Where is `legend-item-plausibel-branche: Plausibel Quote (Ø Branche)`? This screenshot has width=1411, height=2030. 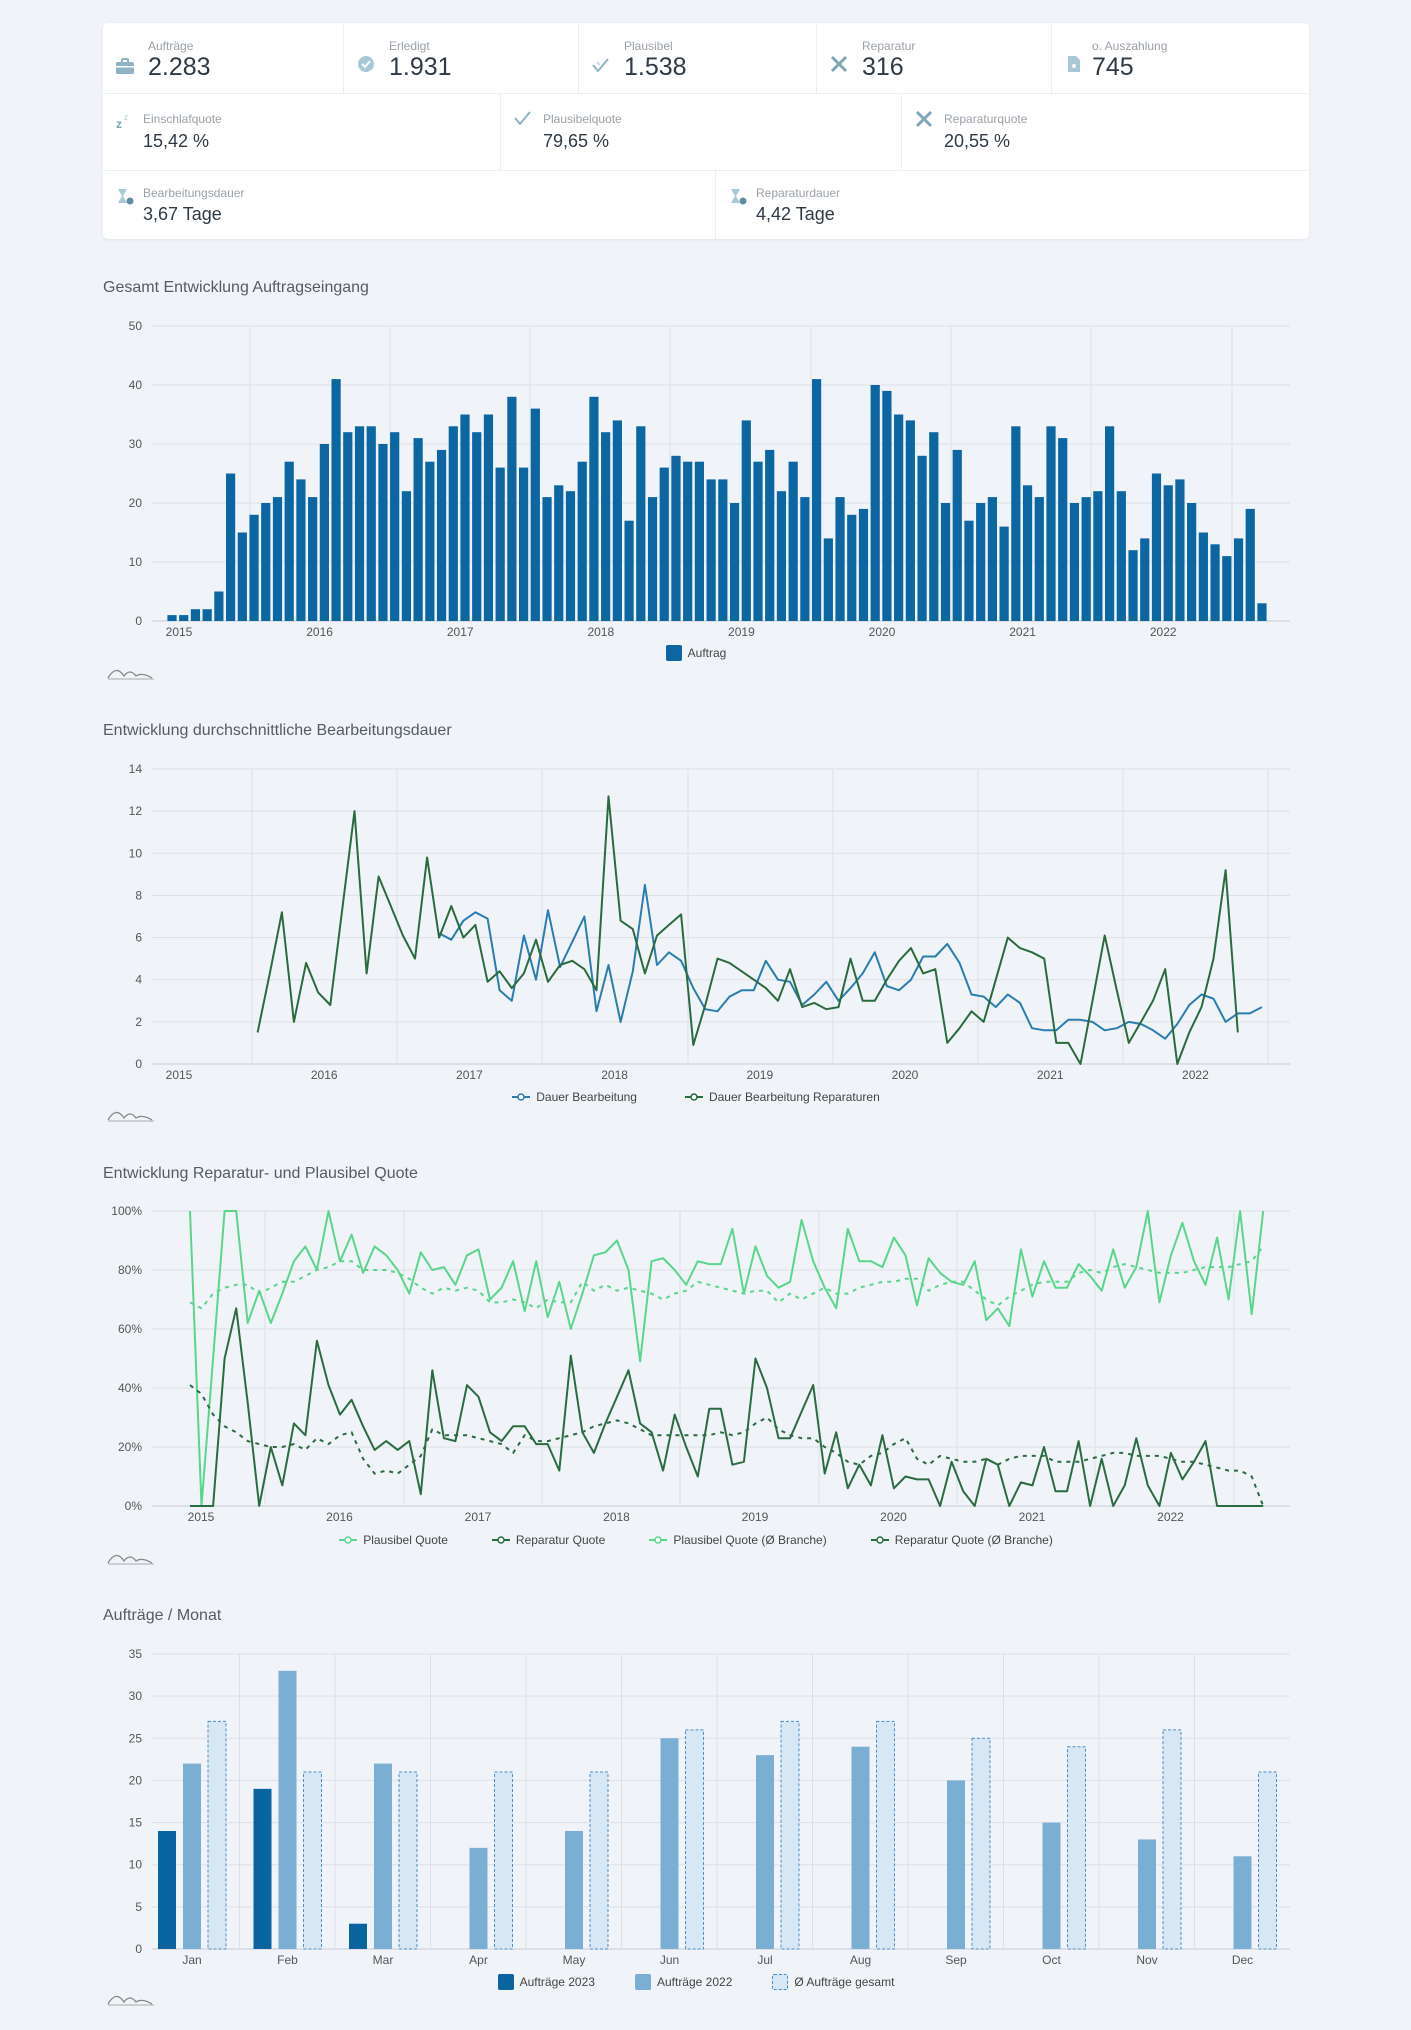
legend-item-plausibel-branche: Plausibel Quote (Ø Branche) is located at coordinates (738, 1540).